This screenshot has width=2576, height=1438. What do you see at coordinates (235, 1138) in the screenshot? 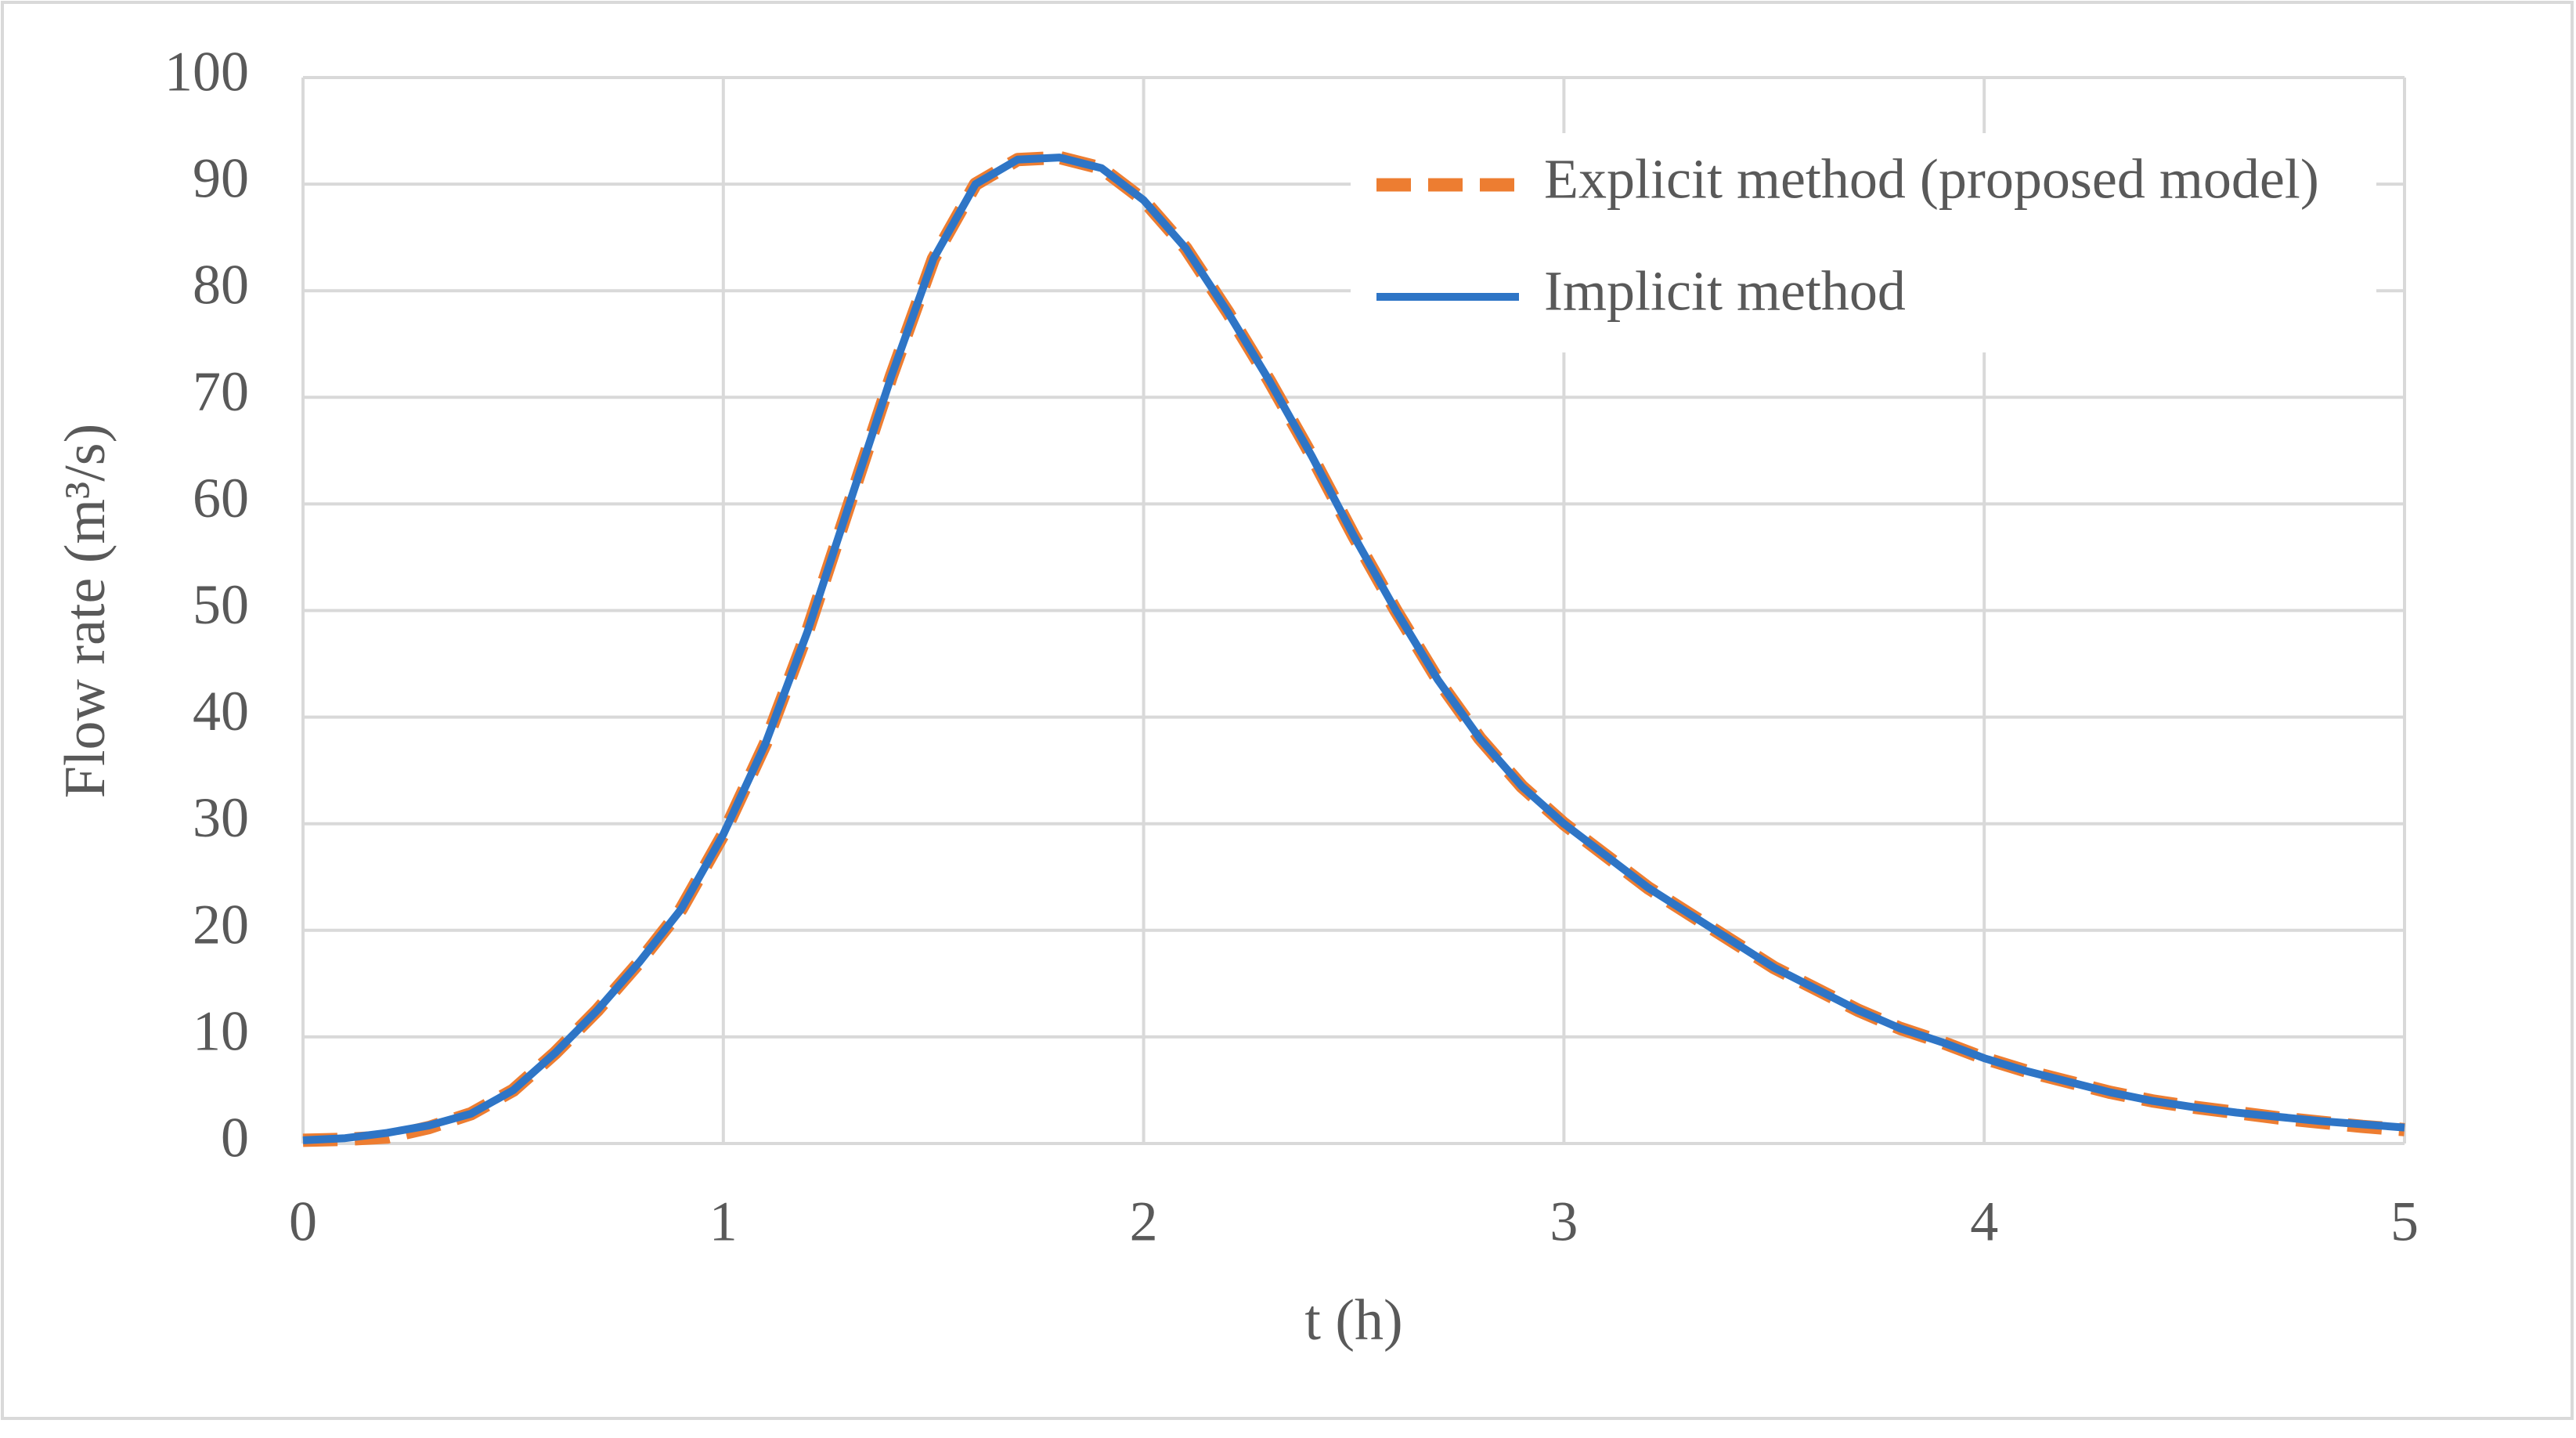
I see `y-tick-label: 0` at bounding box center [235, 1138].